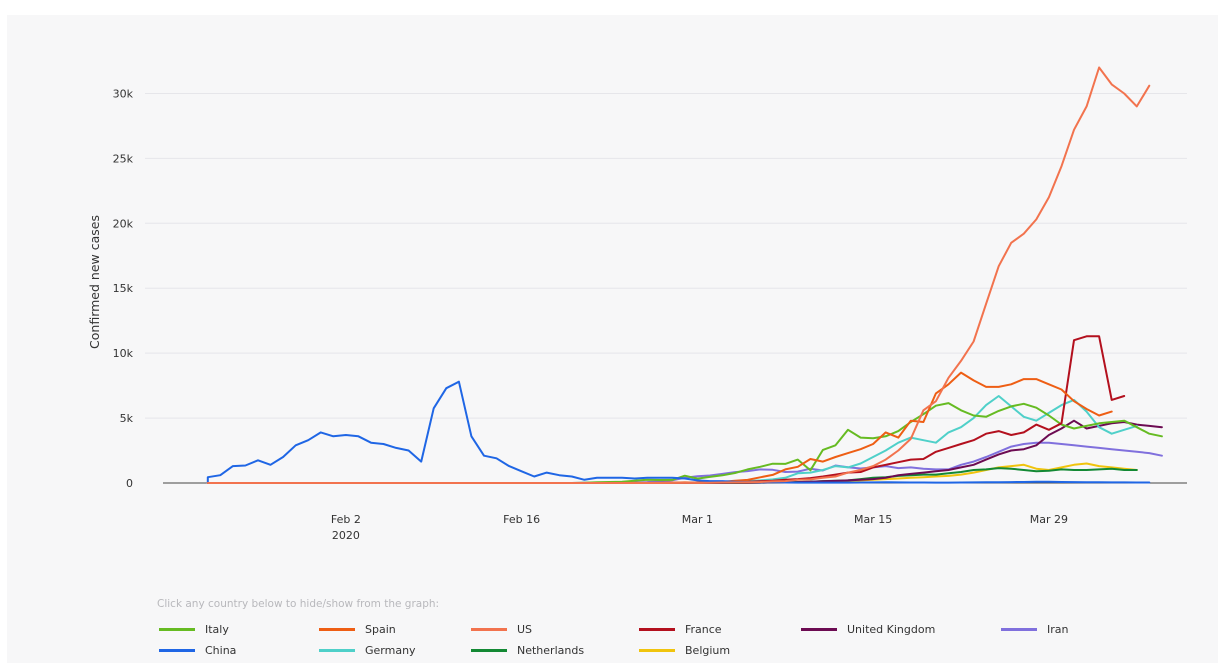  I want to click on y-tick-label: 30k, so click(123, 93).